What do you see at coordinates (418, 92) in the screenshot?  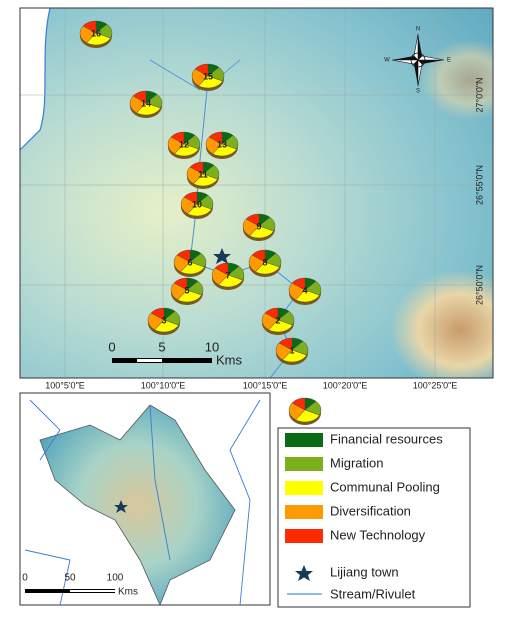 I see `compass-letter: S` at bounding box center [418, 92].